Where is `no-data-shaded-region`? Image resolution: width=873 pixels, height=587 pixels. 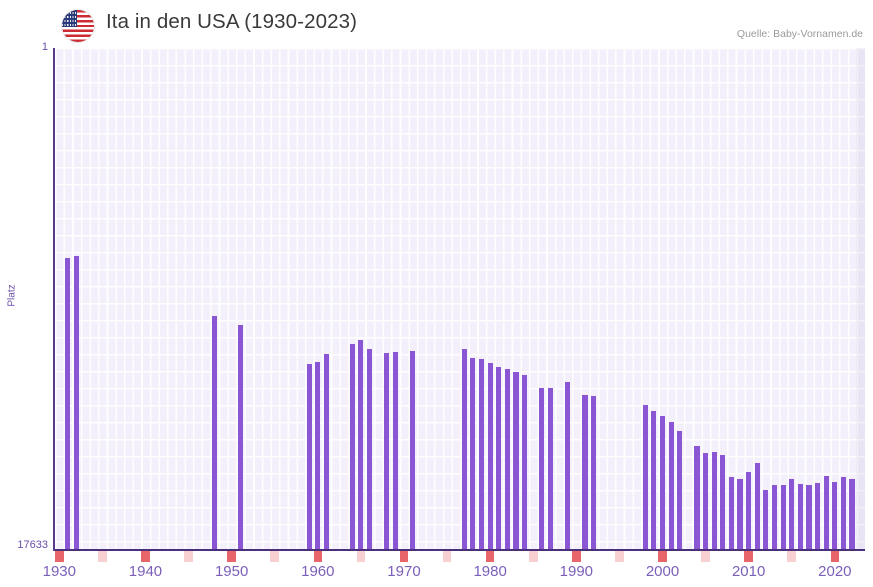
no-data-shaded-region is located at coordinates (860, 299).